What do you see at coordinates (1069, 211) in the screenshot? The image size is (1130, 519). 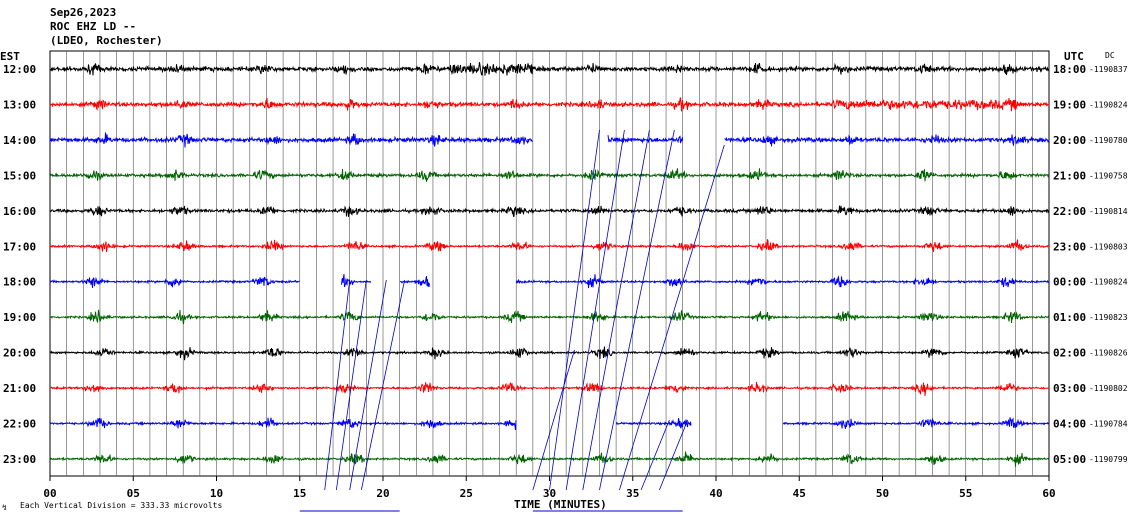 I see `utc-hour-label: 22:00` at bounding box center [1069, 211].